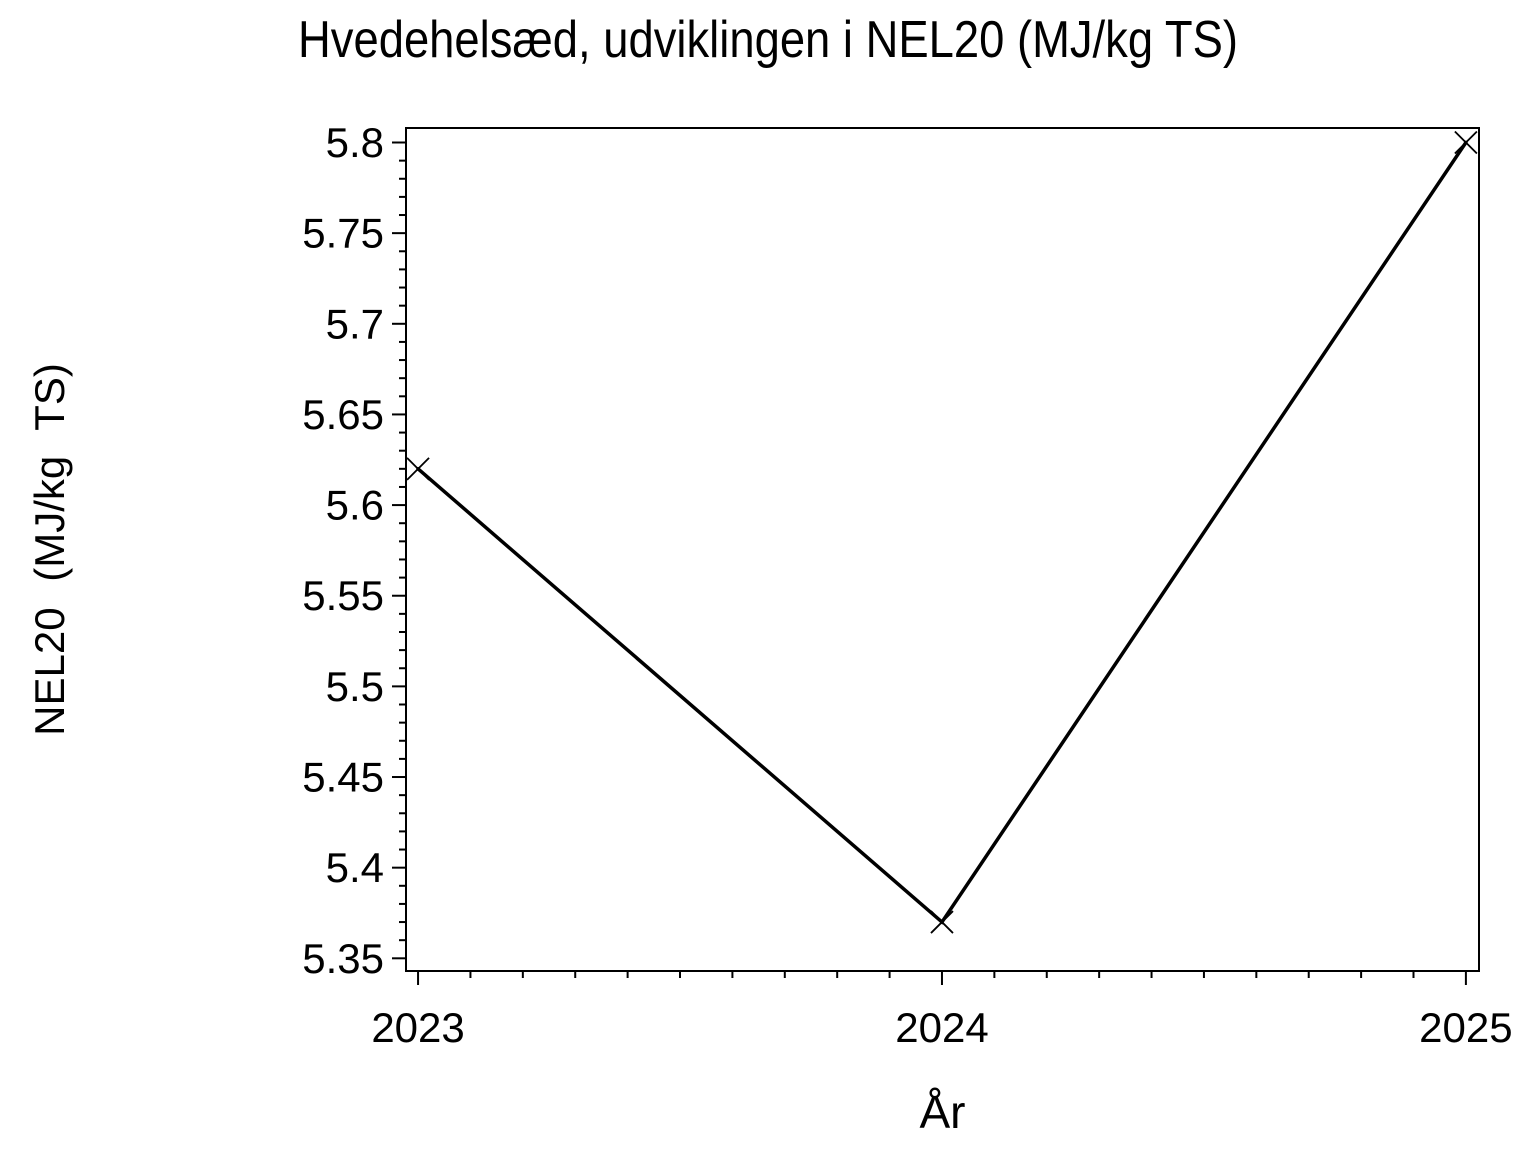 This screenshot has height=1152, width=1536. I want to click on x-tick-label: 2025, so click(1465, 1027).